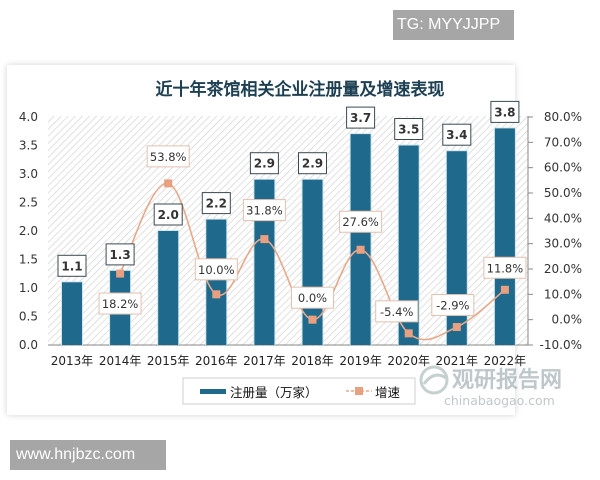 The height and width of the screenshot is (480, 600). I want to click on left-tick-label: 3.0, so click(28, 174).